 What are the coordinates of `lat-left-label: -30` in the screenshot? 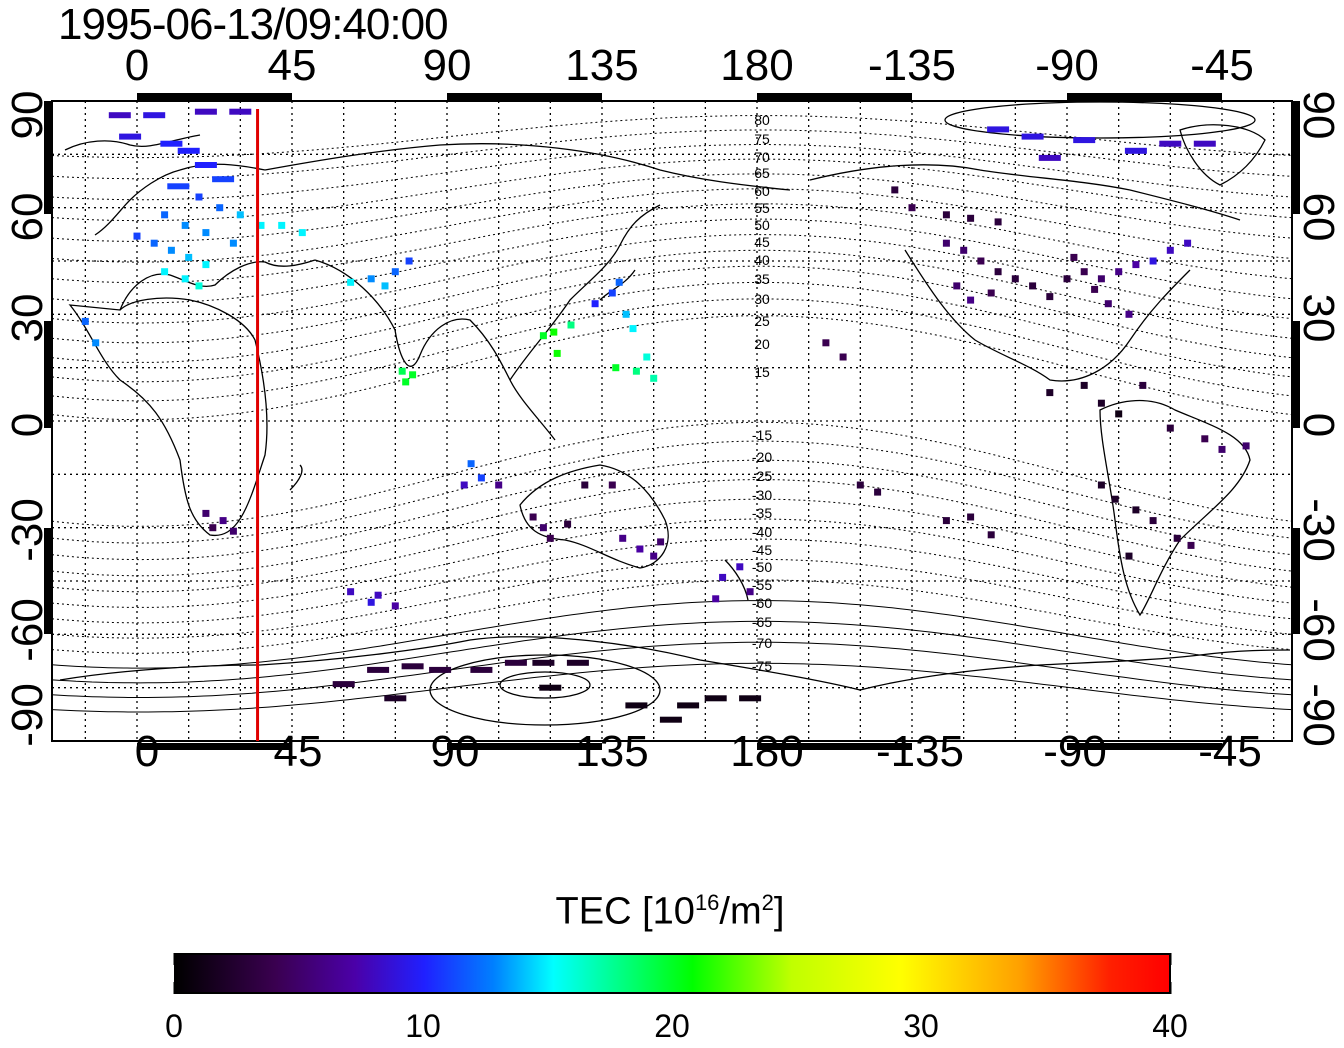 It's located at (27, 530).